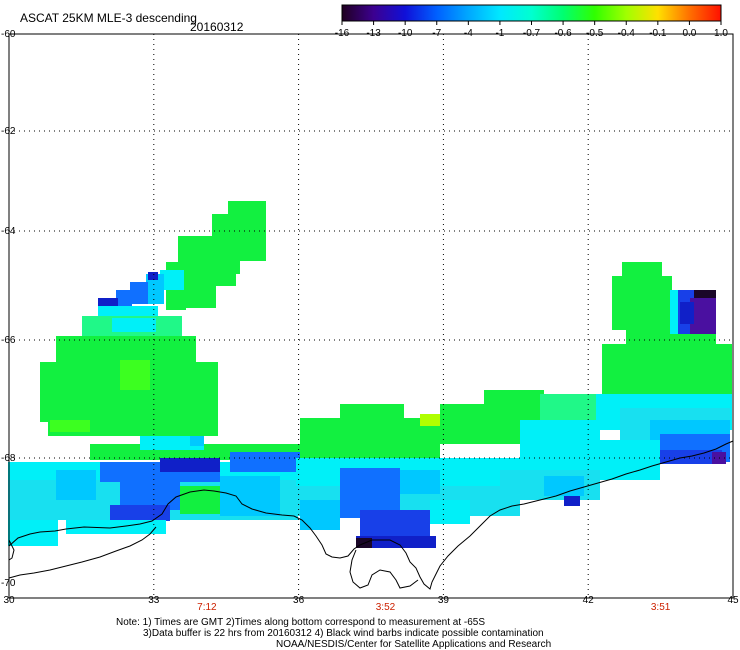  I want to click on product-date: 20160312, so click(217, 27).